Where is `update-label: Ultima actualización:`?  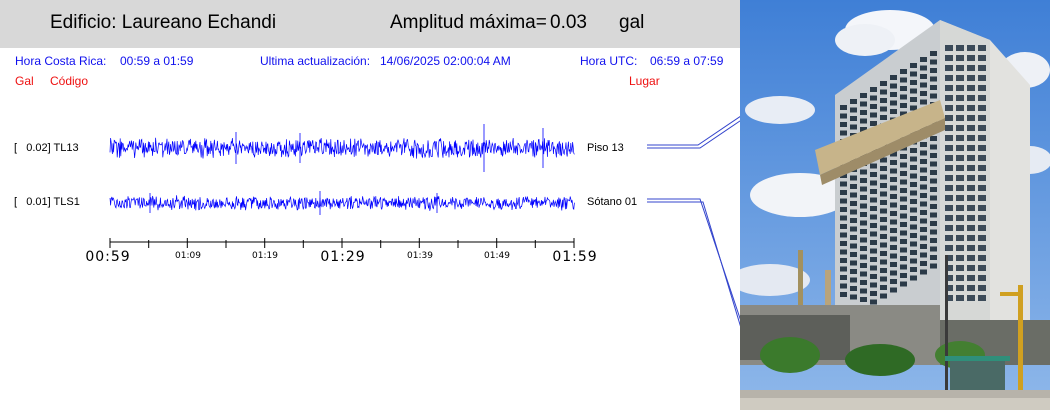 update-label: Ultima actualización: is located at coordinates (315, 61).